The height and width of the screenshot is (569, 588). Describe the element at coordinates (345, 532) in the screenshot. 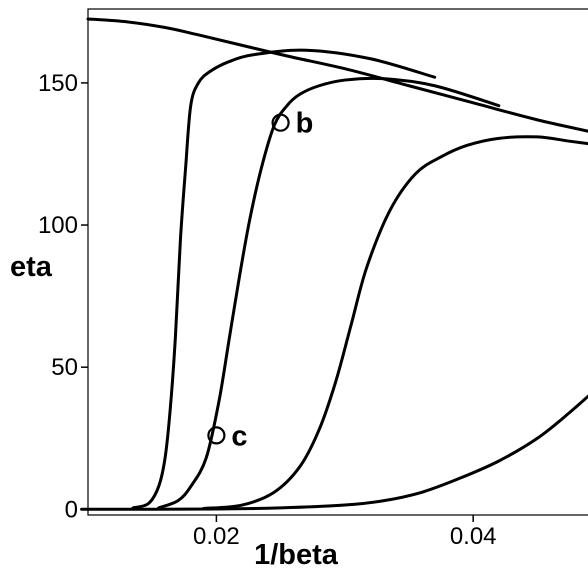

I see `x-axis: 0.02 0.04` at that location.